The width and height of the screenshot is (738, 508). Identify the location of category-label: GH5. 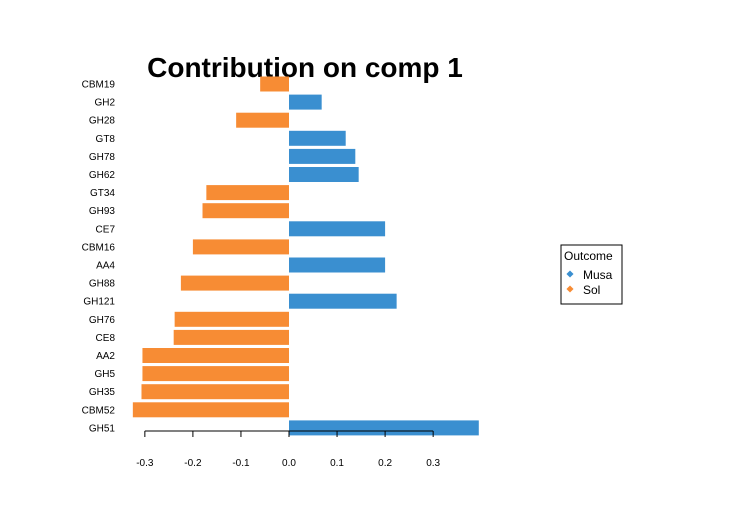
(104, 374).